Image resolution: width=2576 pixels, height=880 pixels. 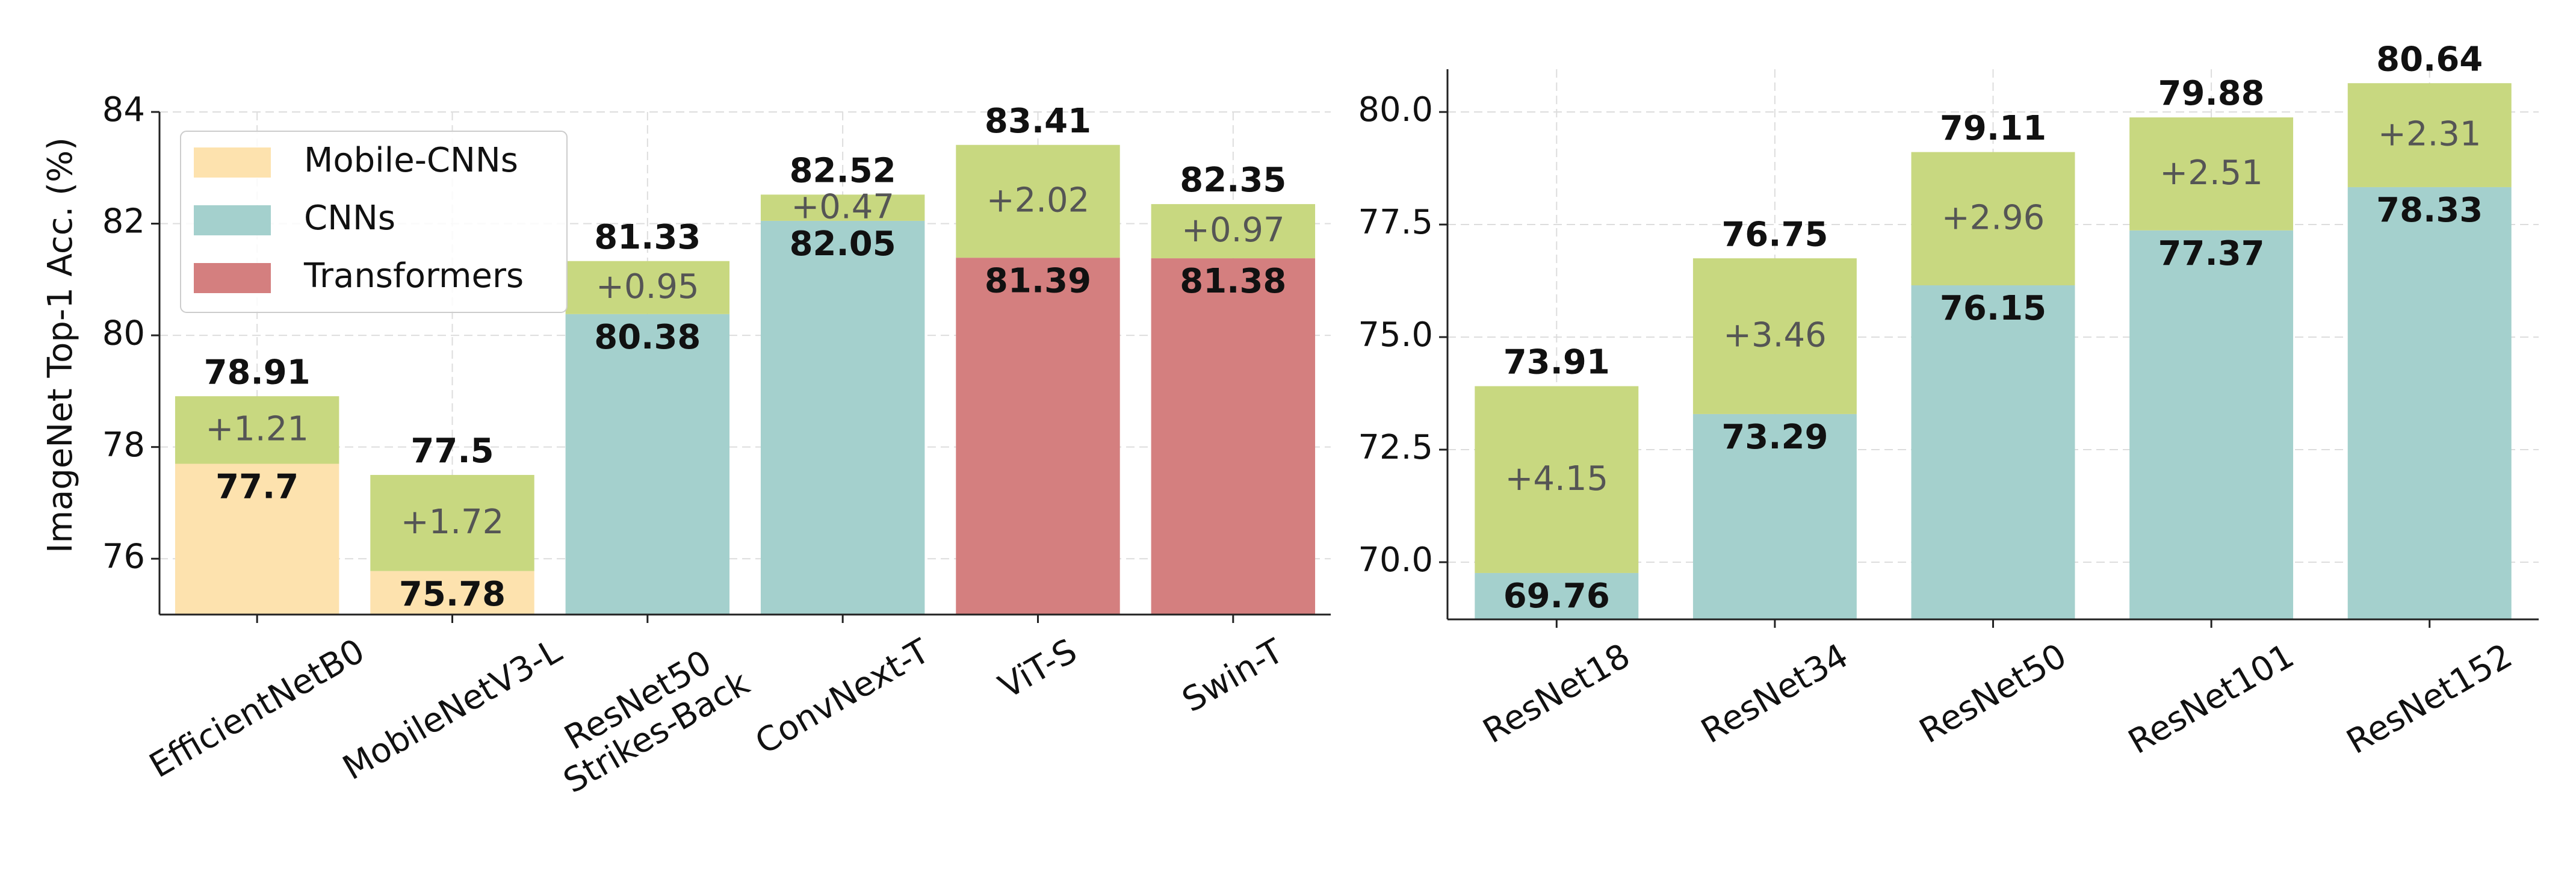 I want to click on gain-label: +1.21, so click(x=257, y=429).